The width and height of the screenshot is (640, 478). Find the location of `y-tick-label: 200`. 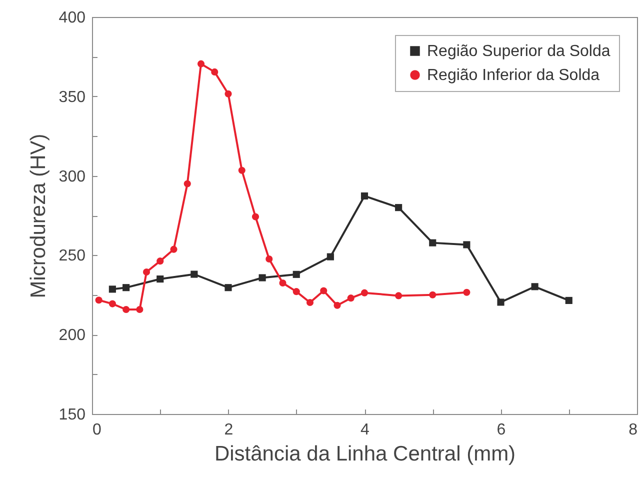

y-tick-label: 200 is located at coordinates (72, 335).